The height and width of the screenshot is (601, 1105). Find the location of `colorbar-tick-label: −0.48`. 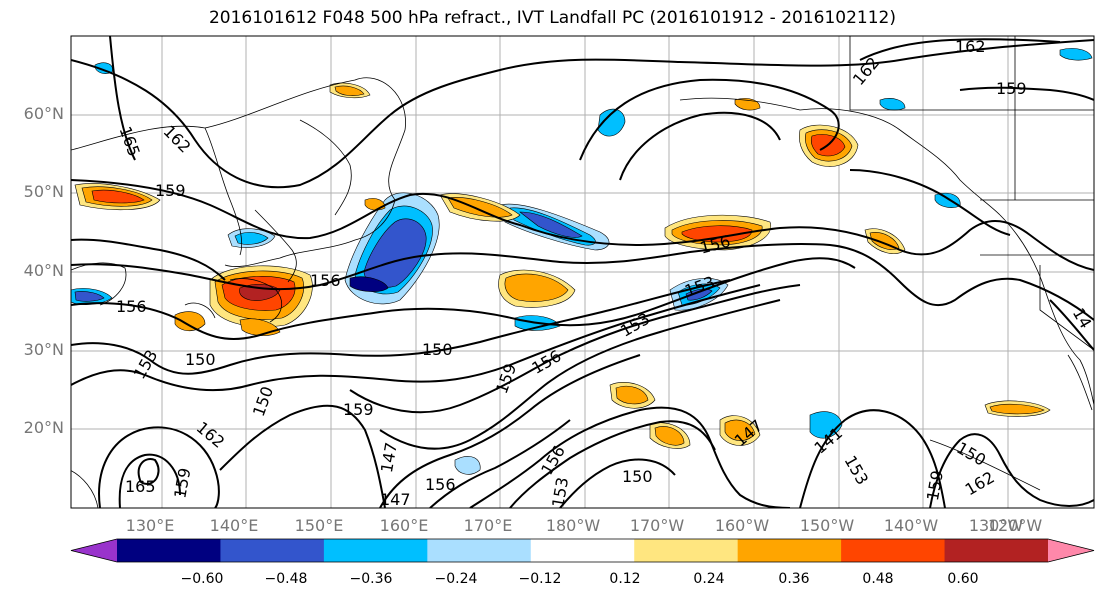

colorbar-tick-label: −0.48 is located at coordinates (286, 579).